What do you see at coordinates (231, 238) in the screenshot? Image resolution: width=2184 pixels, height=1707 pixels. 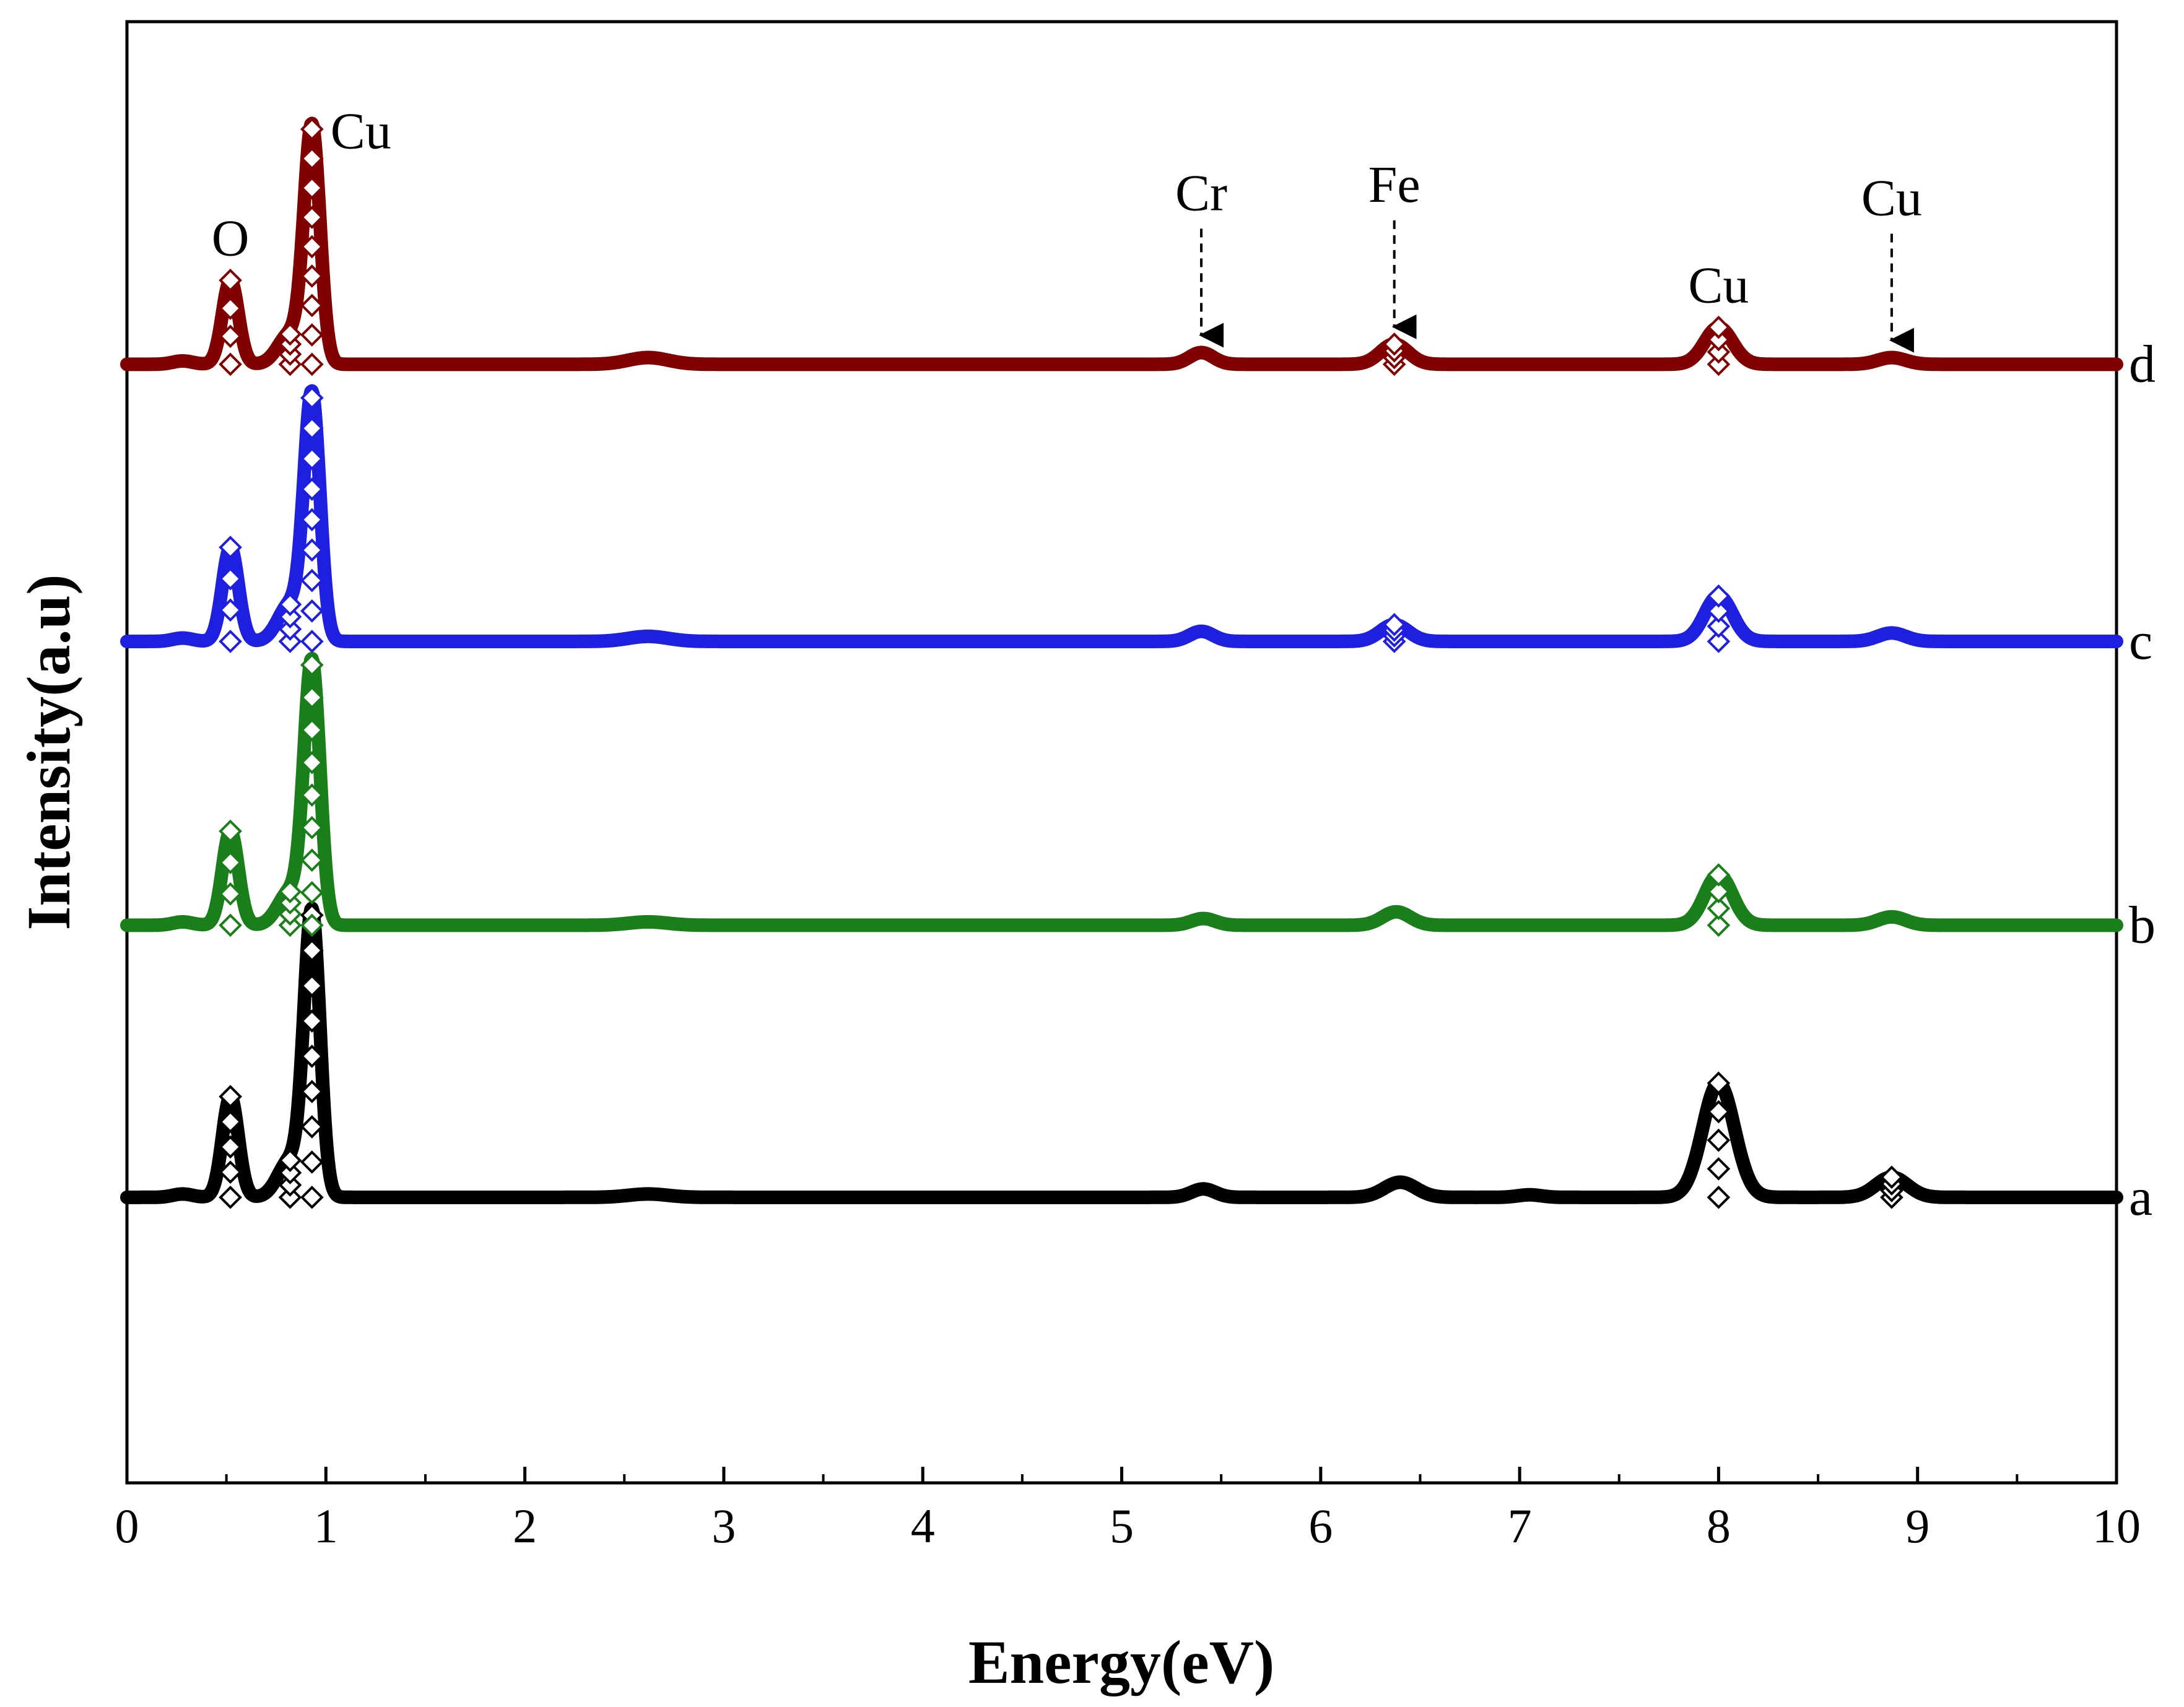 I see `peak-label-o: O` at bounding box center [231, 238].